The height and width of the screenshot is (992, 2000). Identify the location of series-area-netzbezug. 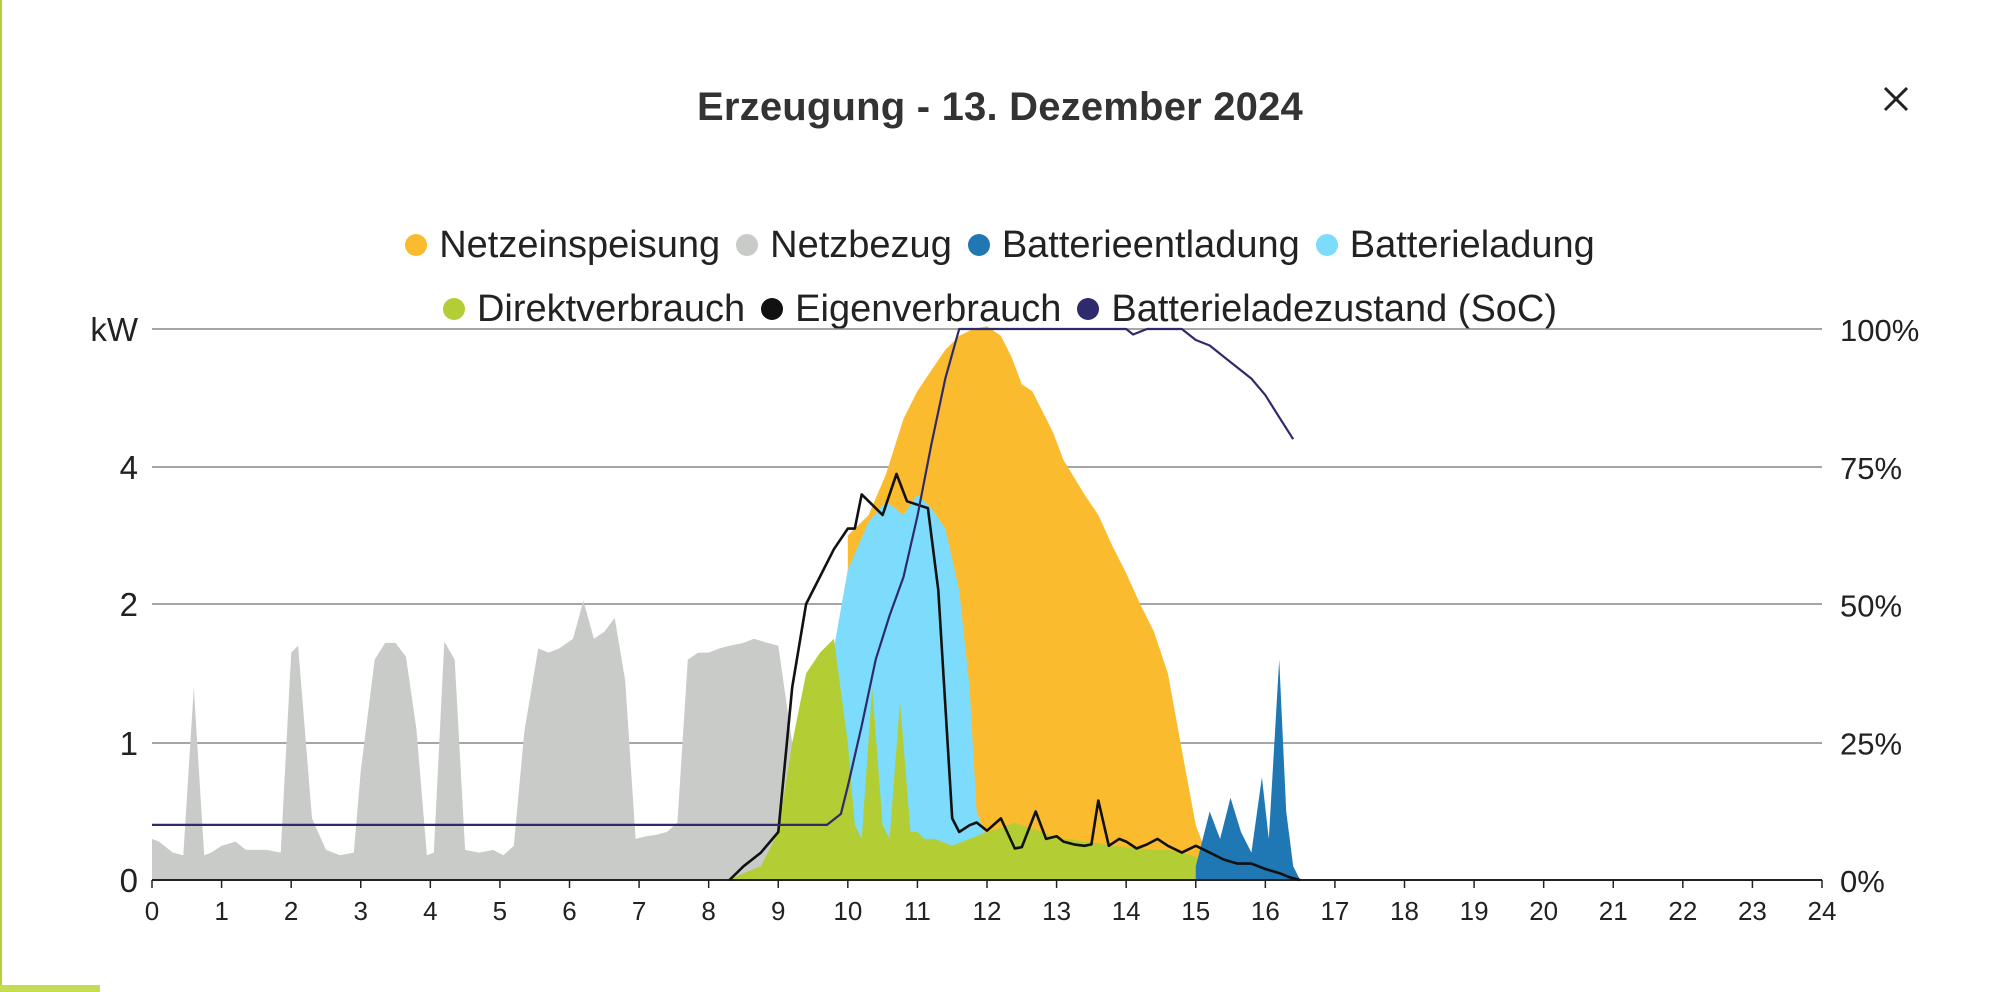
(493, 740).